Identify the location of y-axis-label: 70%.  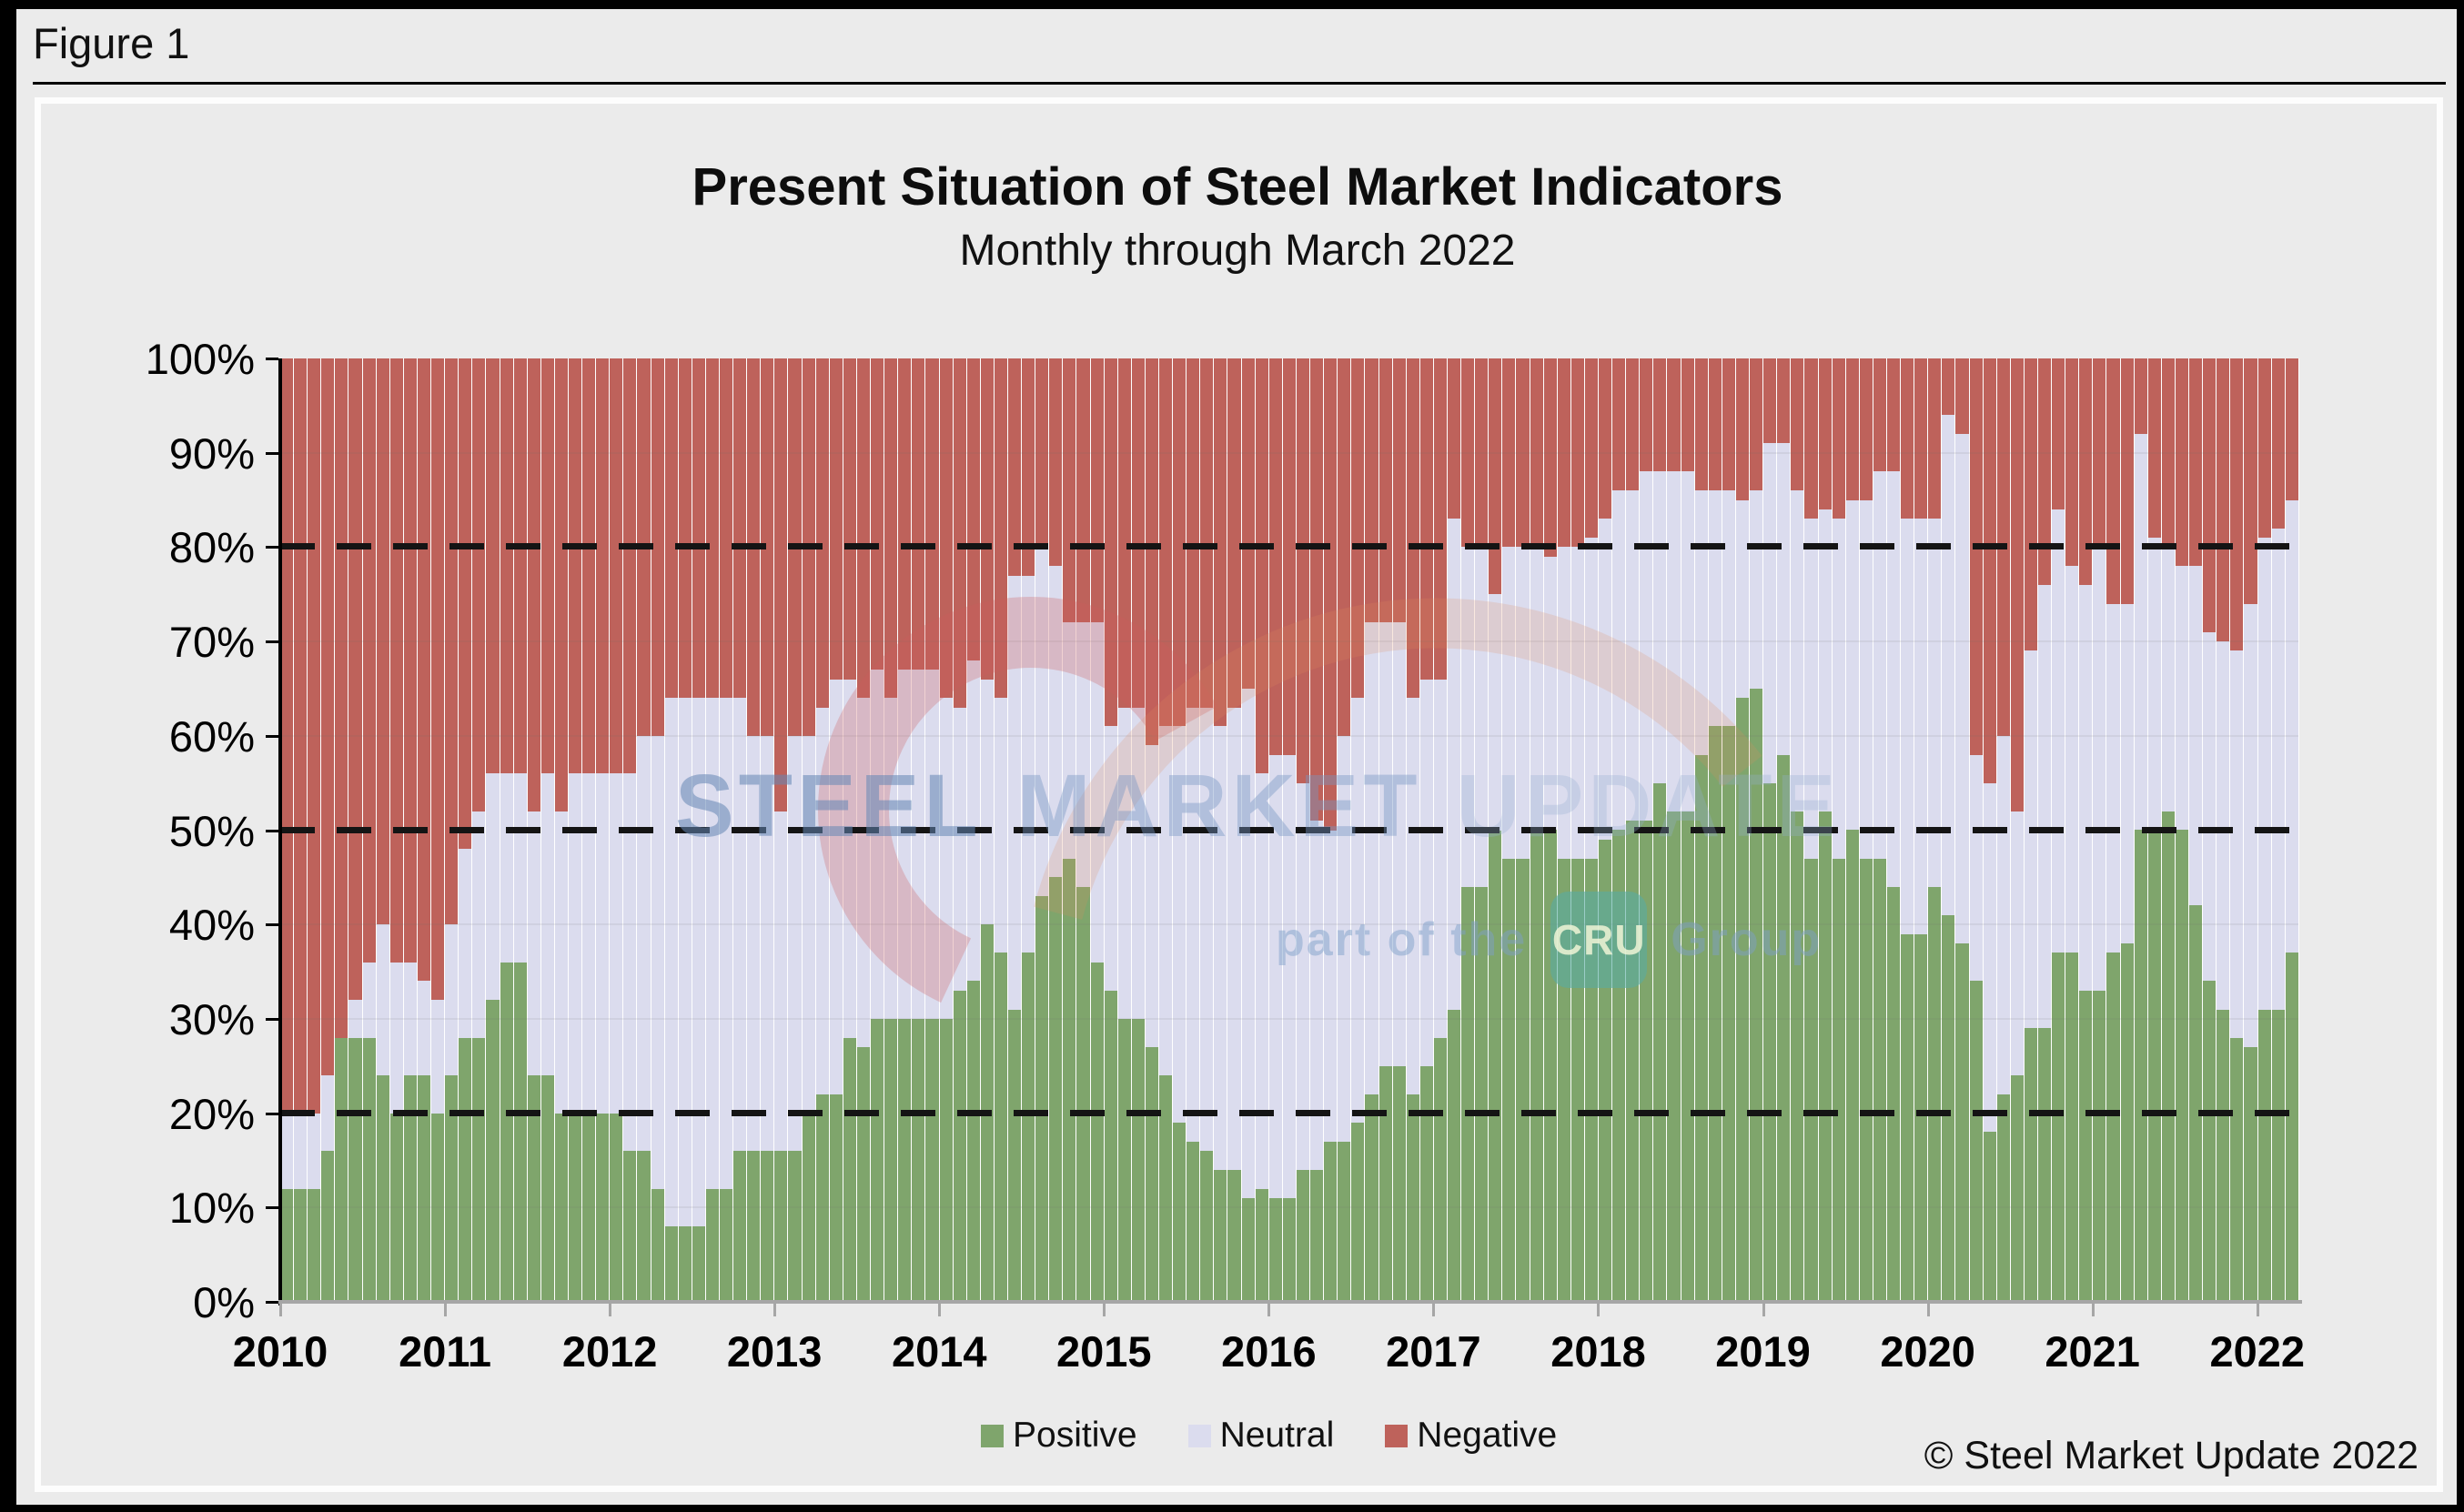
(211, 643).